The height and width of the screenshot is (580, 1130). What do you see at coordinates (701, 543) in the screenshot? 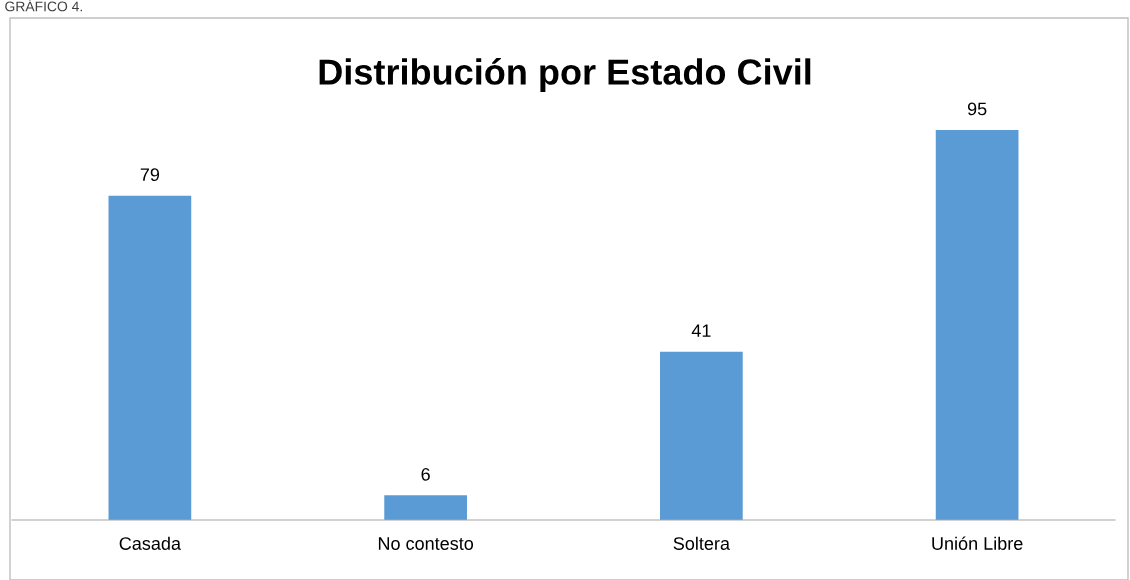
I see `x-tick-label: Soltera` at bounding box center [701, 543].